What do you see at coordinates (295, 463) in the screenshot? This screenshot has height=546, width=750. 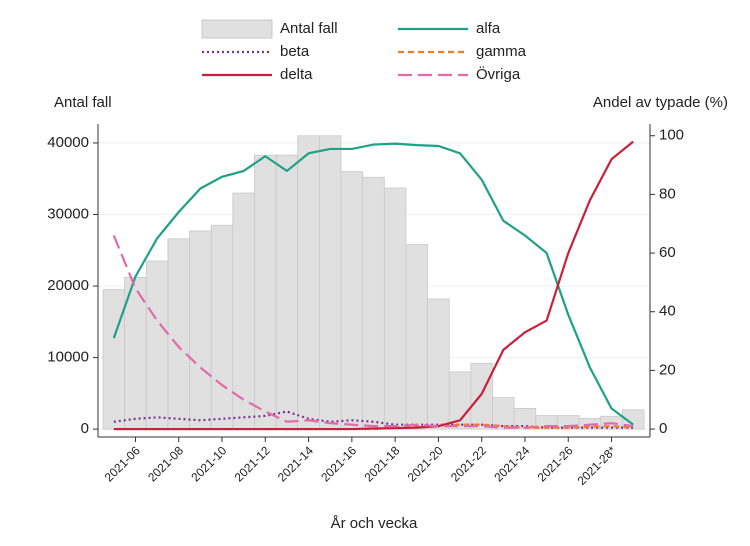 I see `x-tick-label: 2021-14` at bounding box center [295, 463].